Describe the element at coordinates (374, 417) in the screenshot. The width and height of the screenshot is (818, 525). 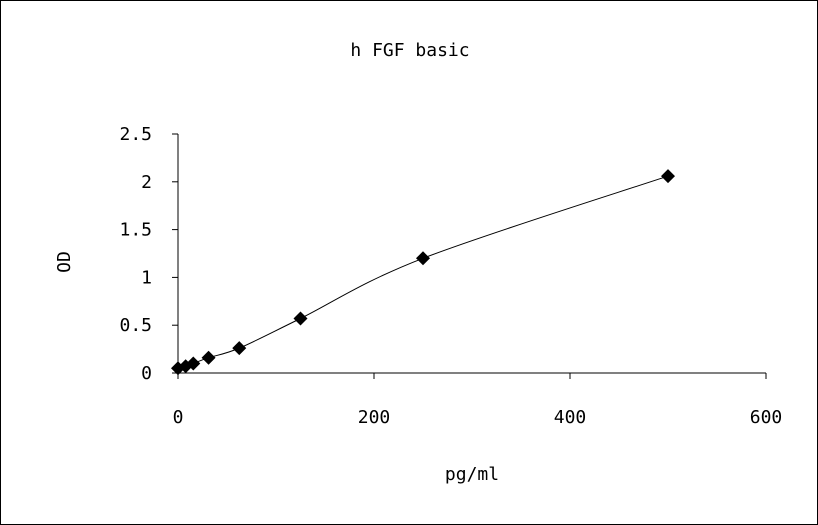
I see `x-tick-label: 200` at that location.